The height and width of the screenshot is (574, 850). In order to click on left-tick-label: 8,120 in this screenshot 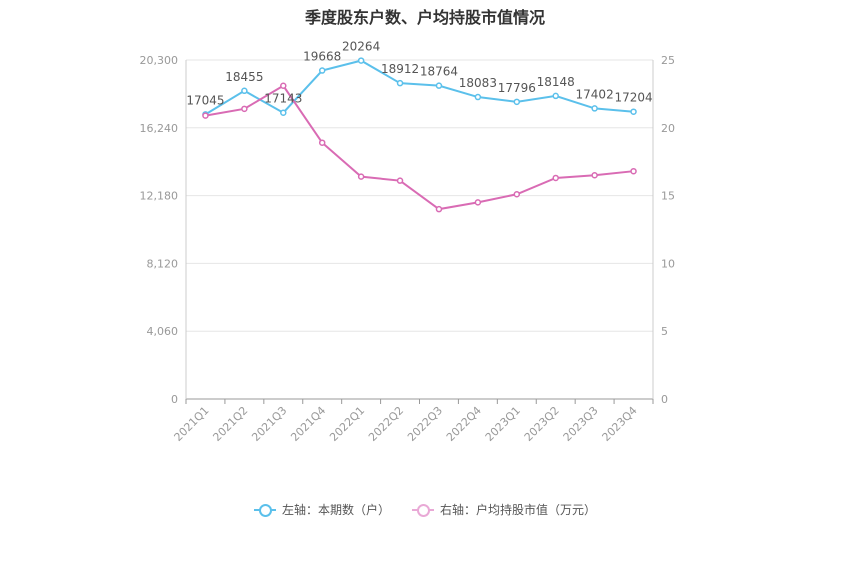, I will do `click(163, 263)`.